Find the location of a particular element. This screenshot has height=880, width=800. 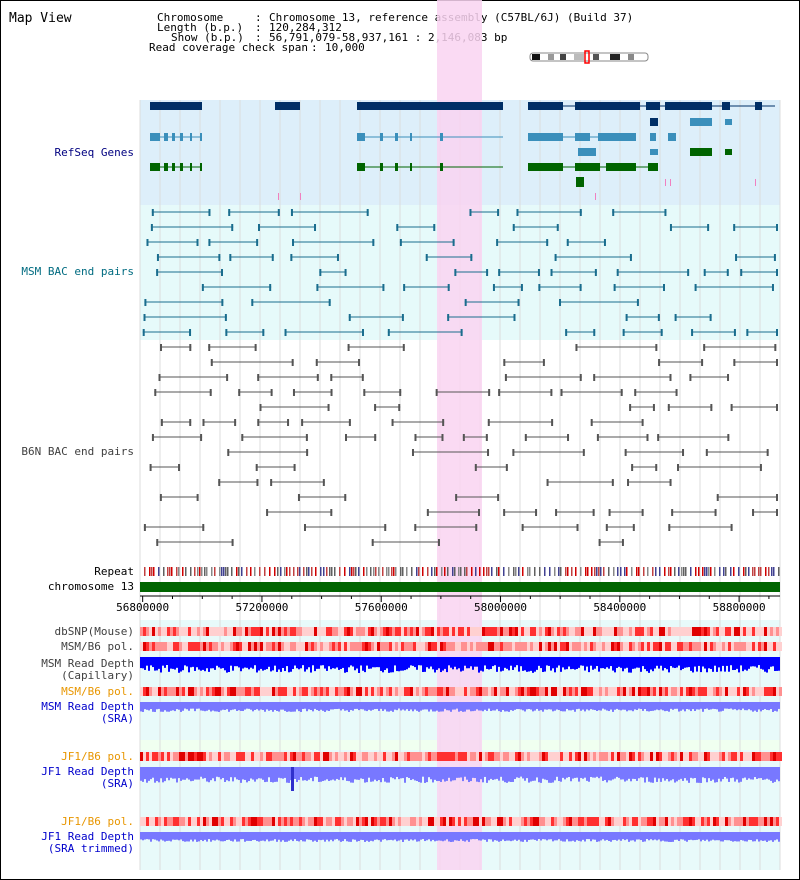

track-label-jf1-depth-sra: JF1 Read Depth is located at coordinates (87, 771).